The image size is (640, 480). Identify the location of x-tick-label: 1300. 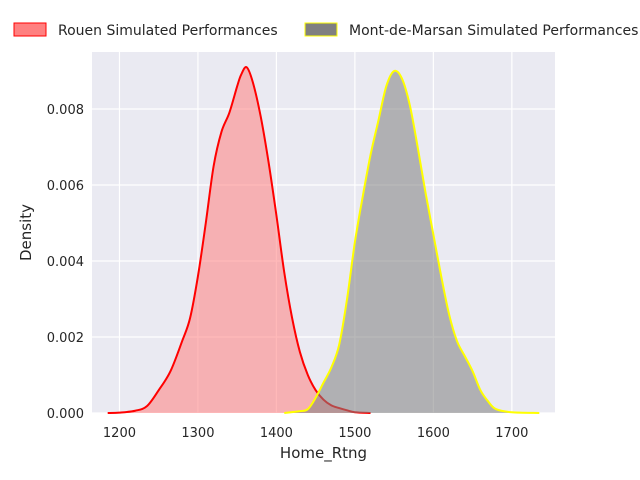
(197, 433).